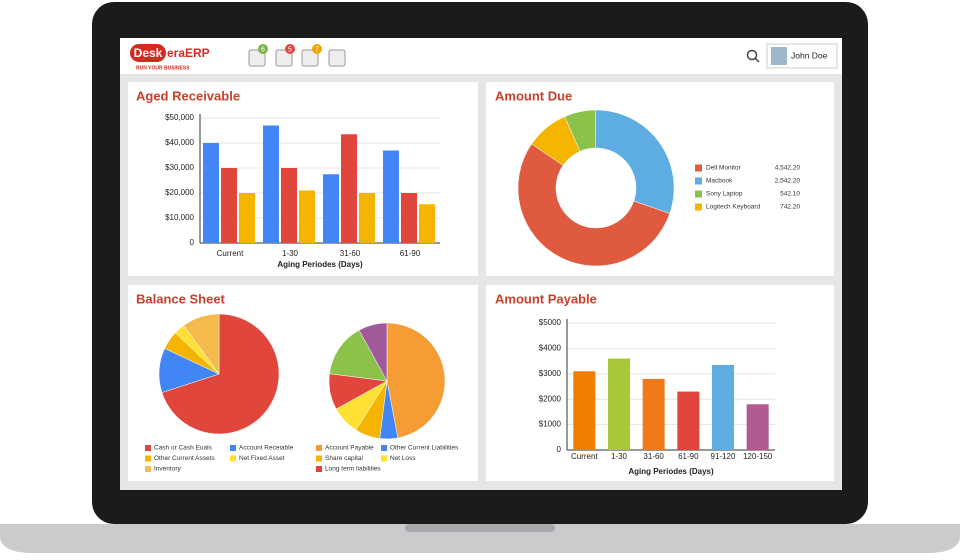 The width and height of the screenshot is (960, 560). Describe the element at coordinates (688, 456) in the screenshot. I see `x-tick-label: 61-90` at that location.